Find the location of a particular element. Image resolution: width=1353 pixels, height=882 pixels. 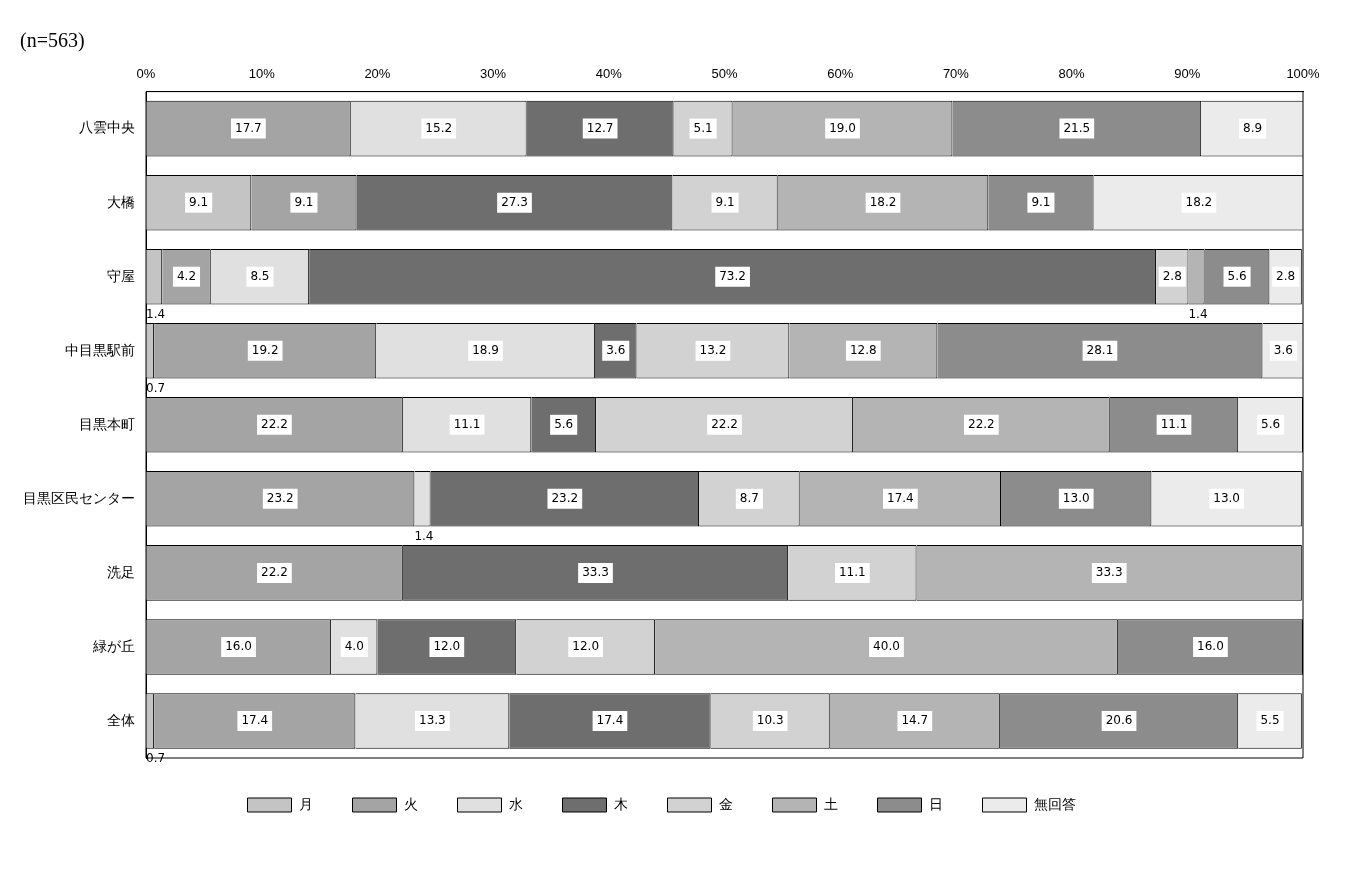

x-tick-label: 90% is located at coordinates (1187, 74).